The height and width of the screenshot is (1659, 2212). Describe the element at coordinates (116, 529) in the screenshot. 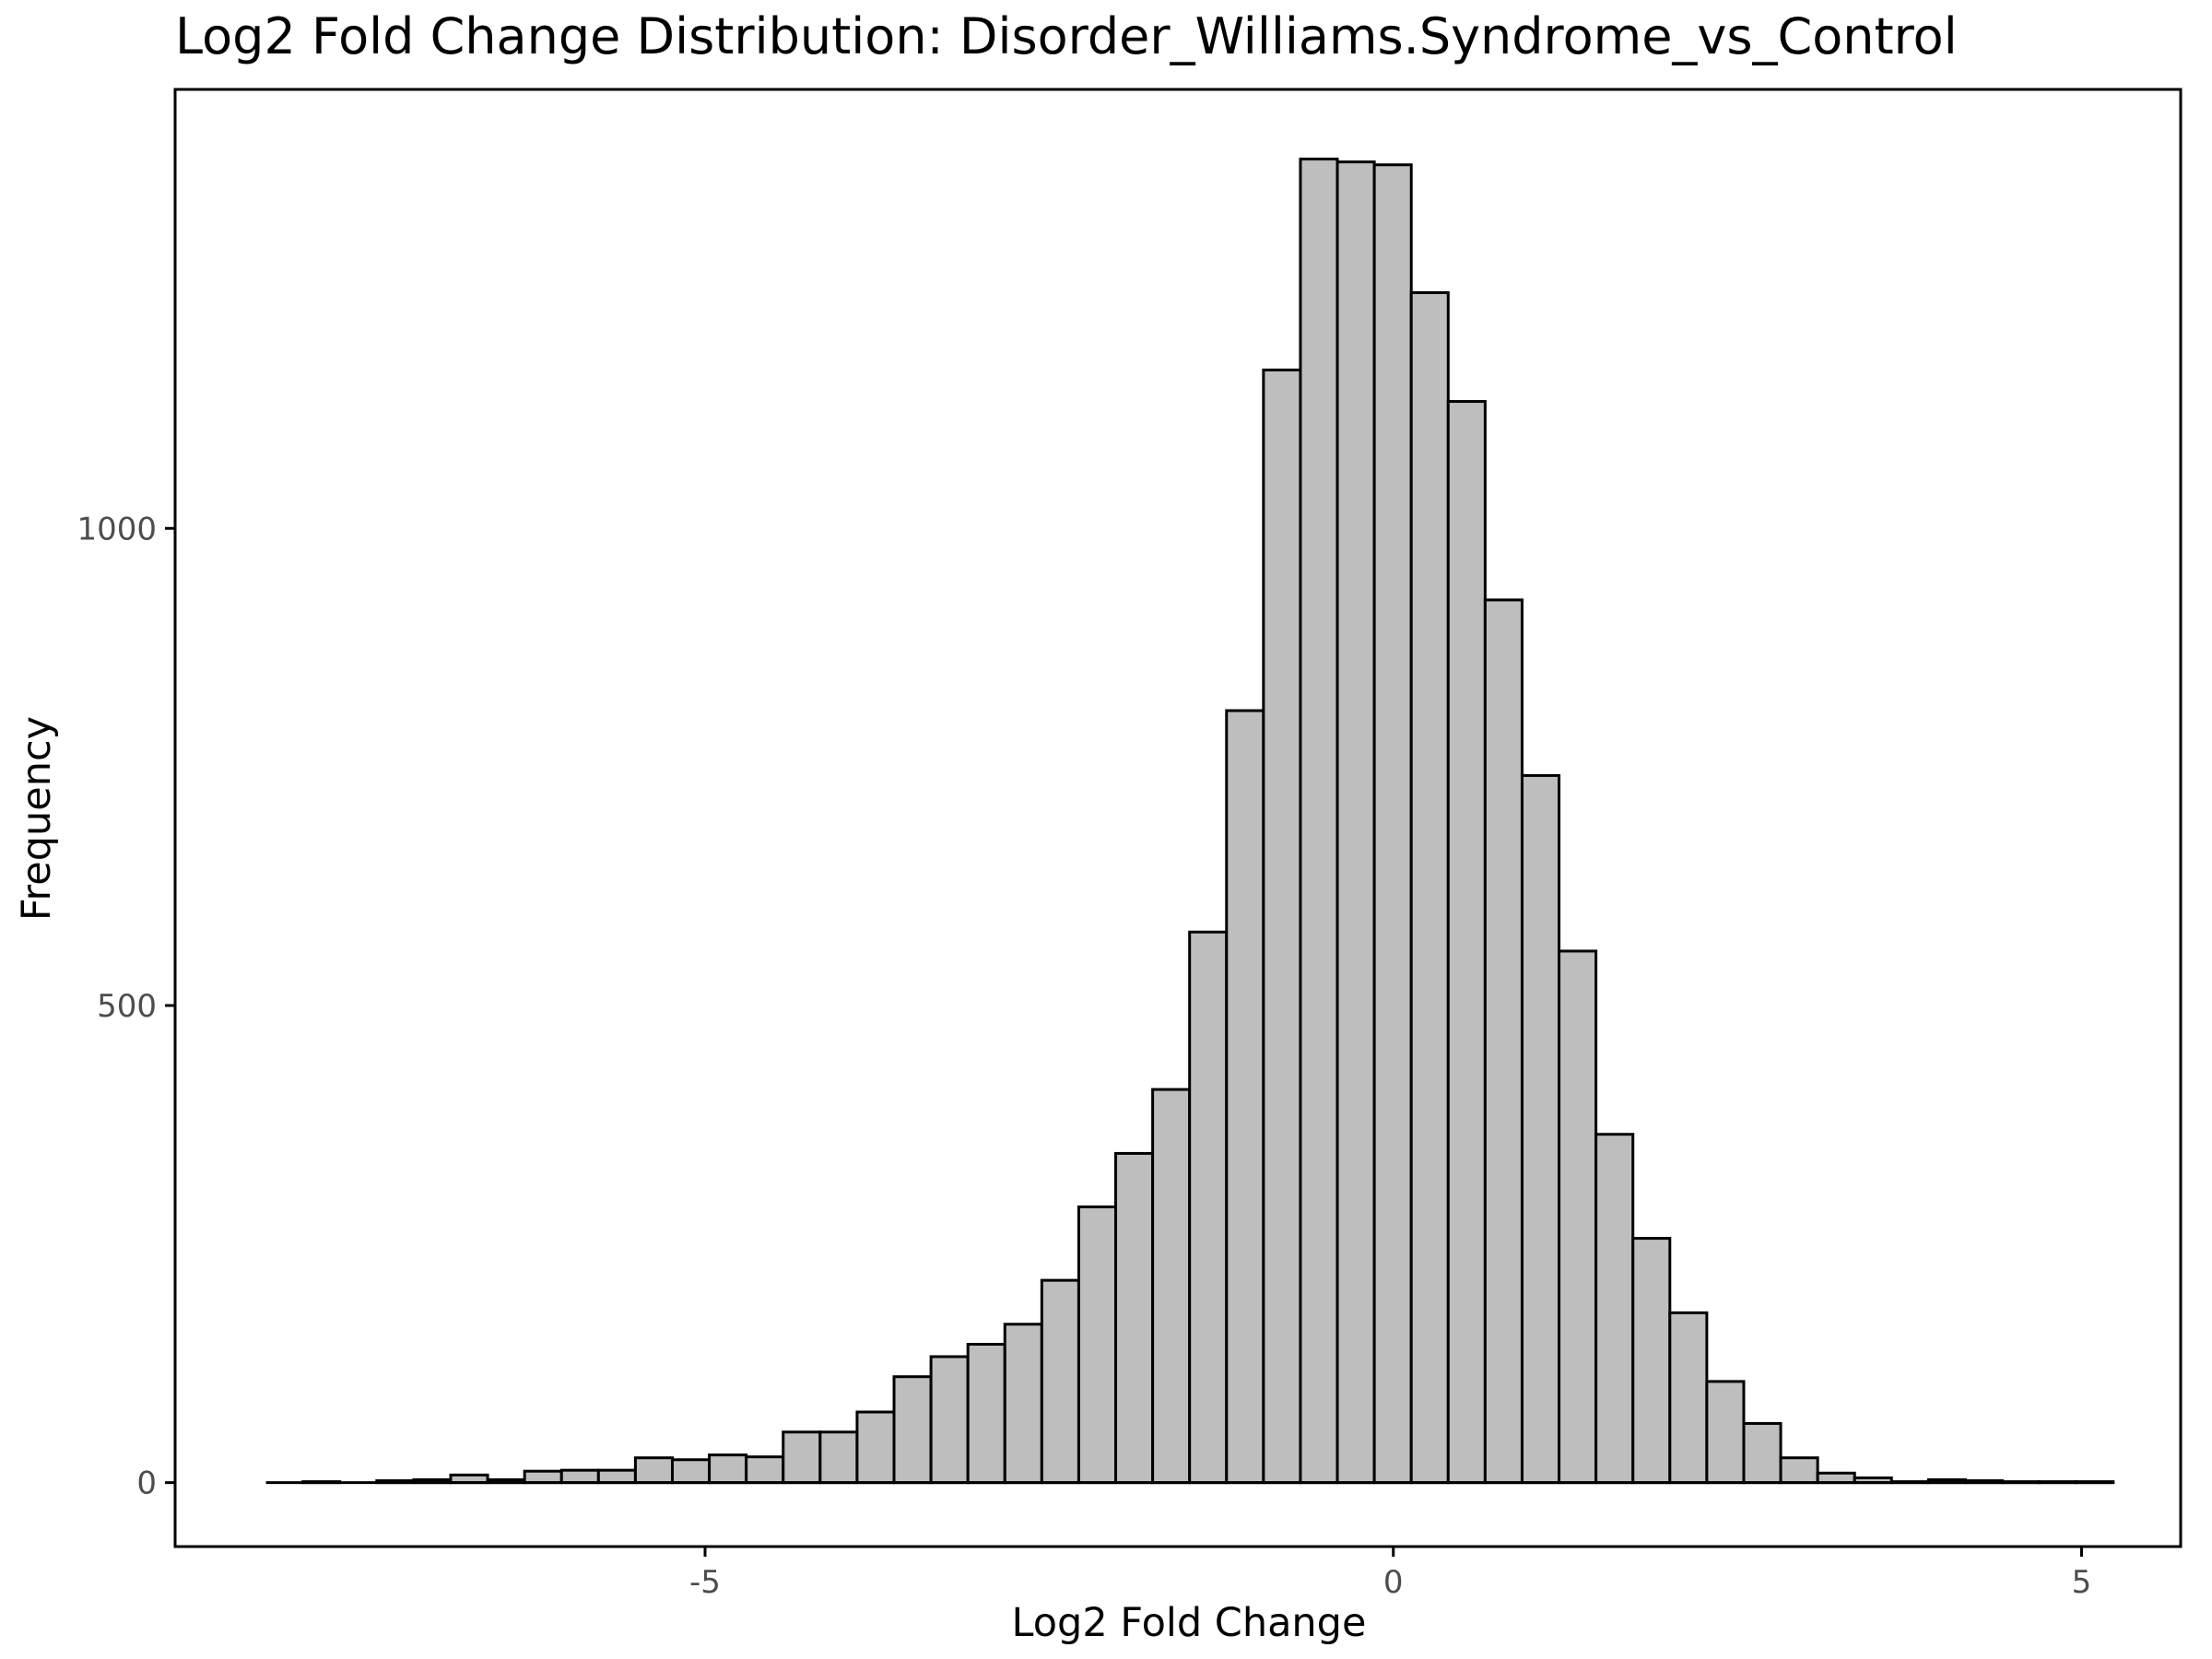

I see `y-axis-tick-label: 1000` at that location.